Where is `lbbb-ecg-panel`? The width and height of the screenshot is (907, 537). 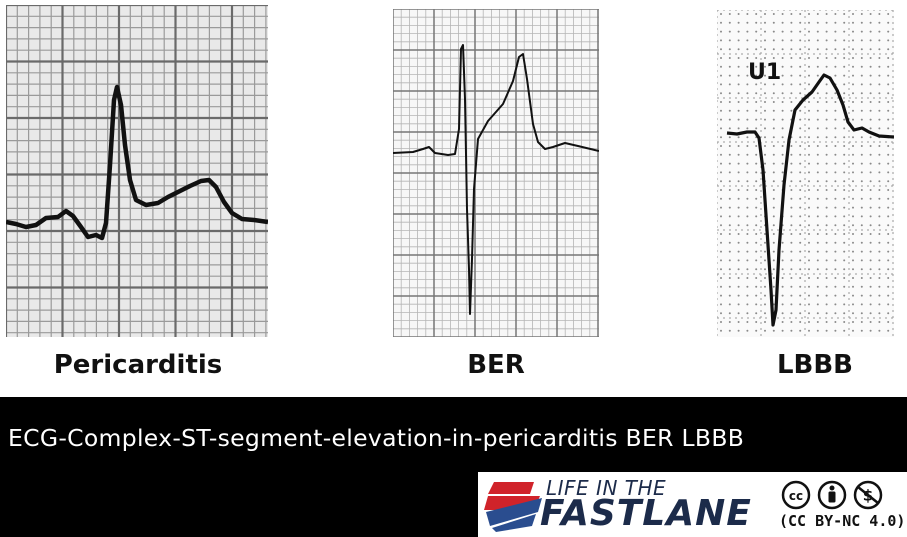
lbbb-ecg-panel is located at coordinates (805, 173).